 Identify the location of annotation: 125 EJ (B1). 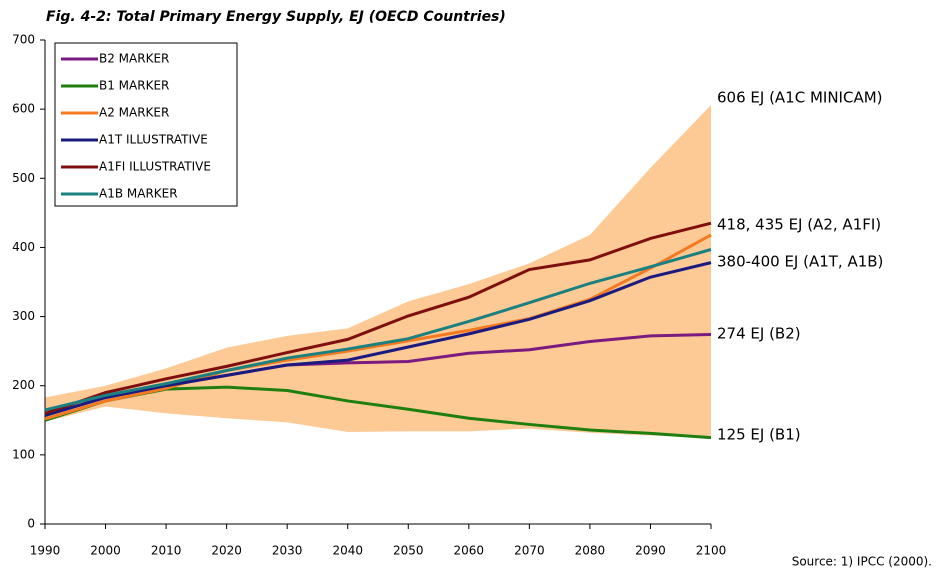
(759, 435).